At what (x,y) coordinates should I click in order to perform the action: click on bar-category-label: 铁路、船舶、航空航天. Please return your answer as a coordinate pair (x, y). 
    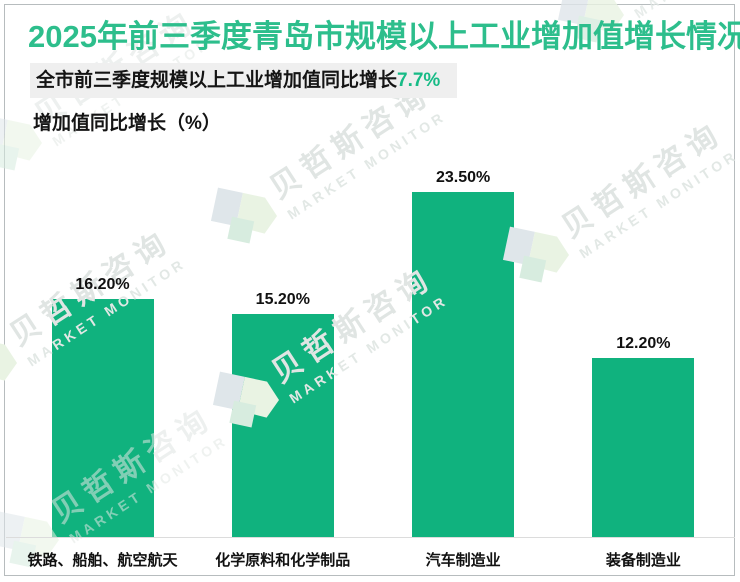
    Looking at the image, I should click on (102, 560).